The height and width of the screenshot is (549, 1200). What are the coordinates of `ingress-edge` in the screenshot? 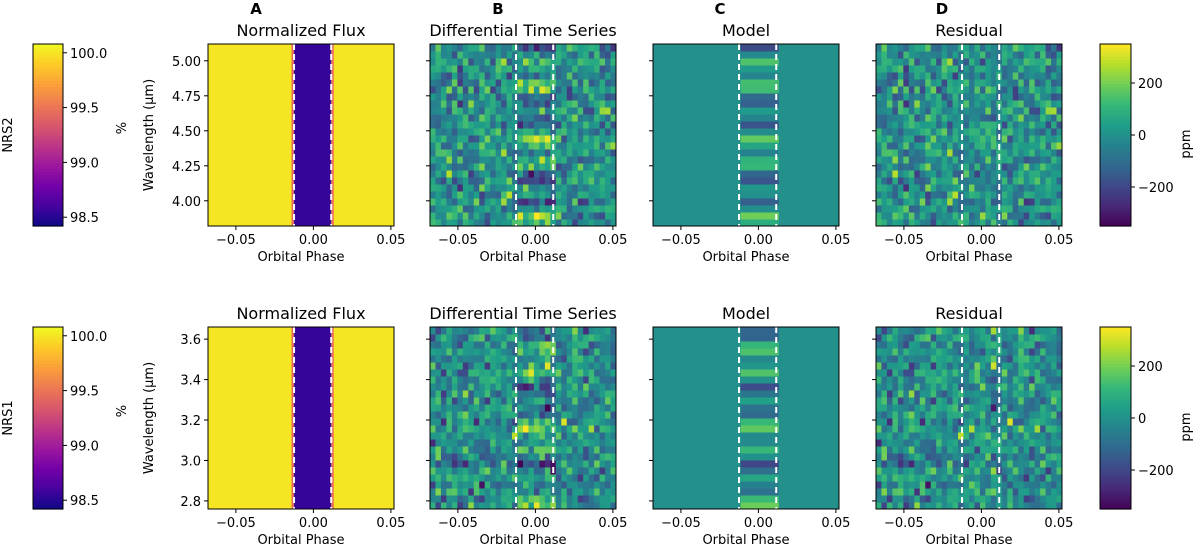 It's located at (293, 135).